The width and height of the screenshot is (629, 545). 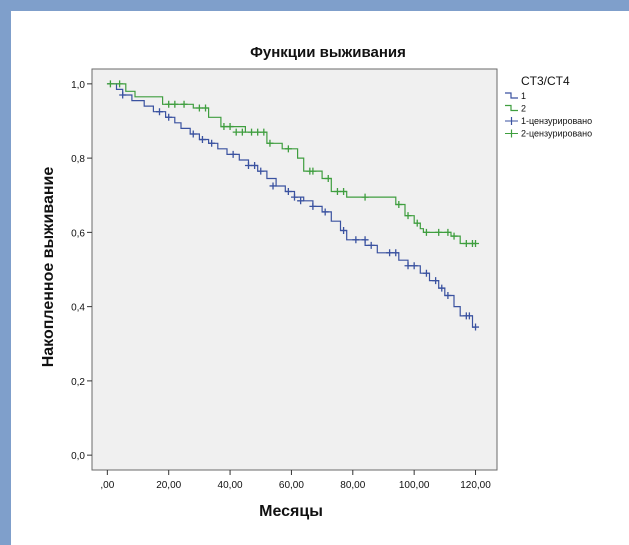 I want to click on legend-item: 2, so click(x=515, y=109).